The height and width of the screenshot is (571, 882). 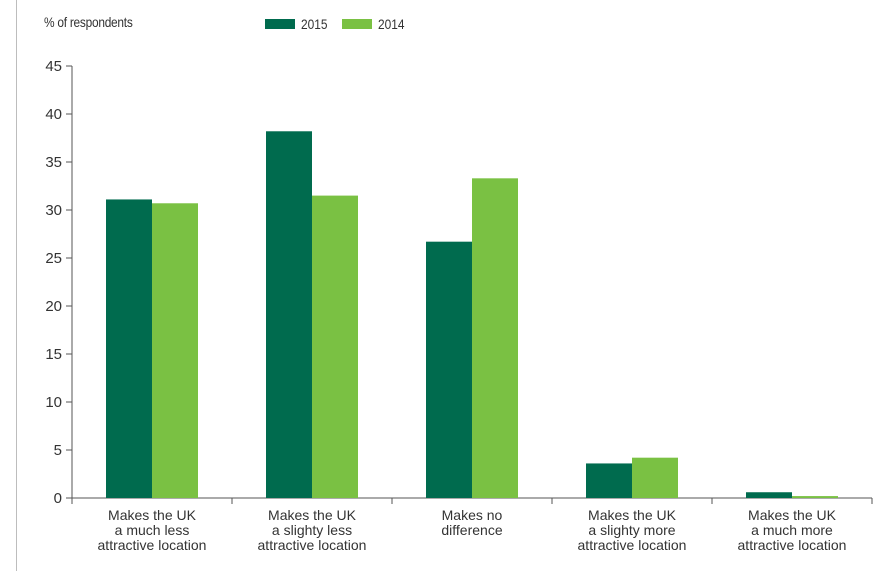 I want to click on legend: 2015 2014, so click(x=337, y=24).